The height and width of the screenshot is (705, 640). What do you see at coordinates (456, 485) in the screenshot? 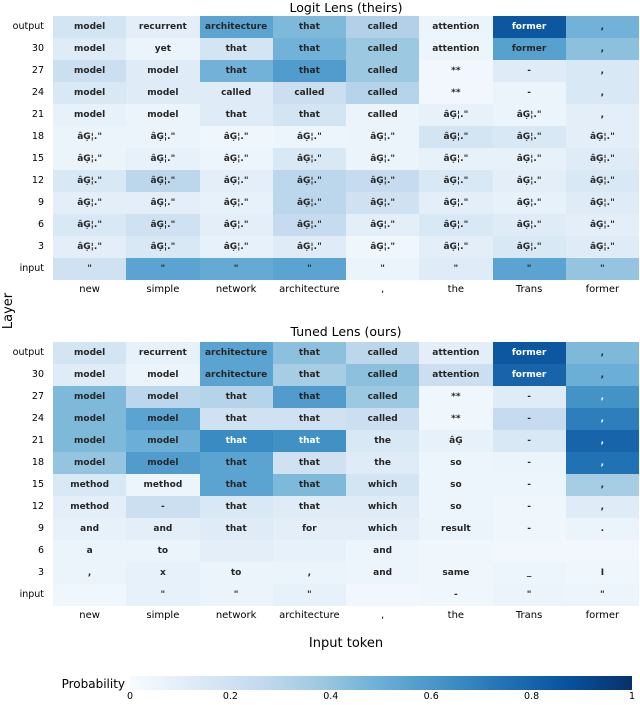
I see `heatmap-cell: so` at bounding box center [456, 485].